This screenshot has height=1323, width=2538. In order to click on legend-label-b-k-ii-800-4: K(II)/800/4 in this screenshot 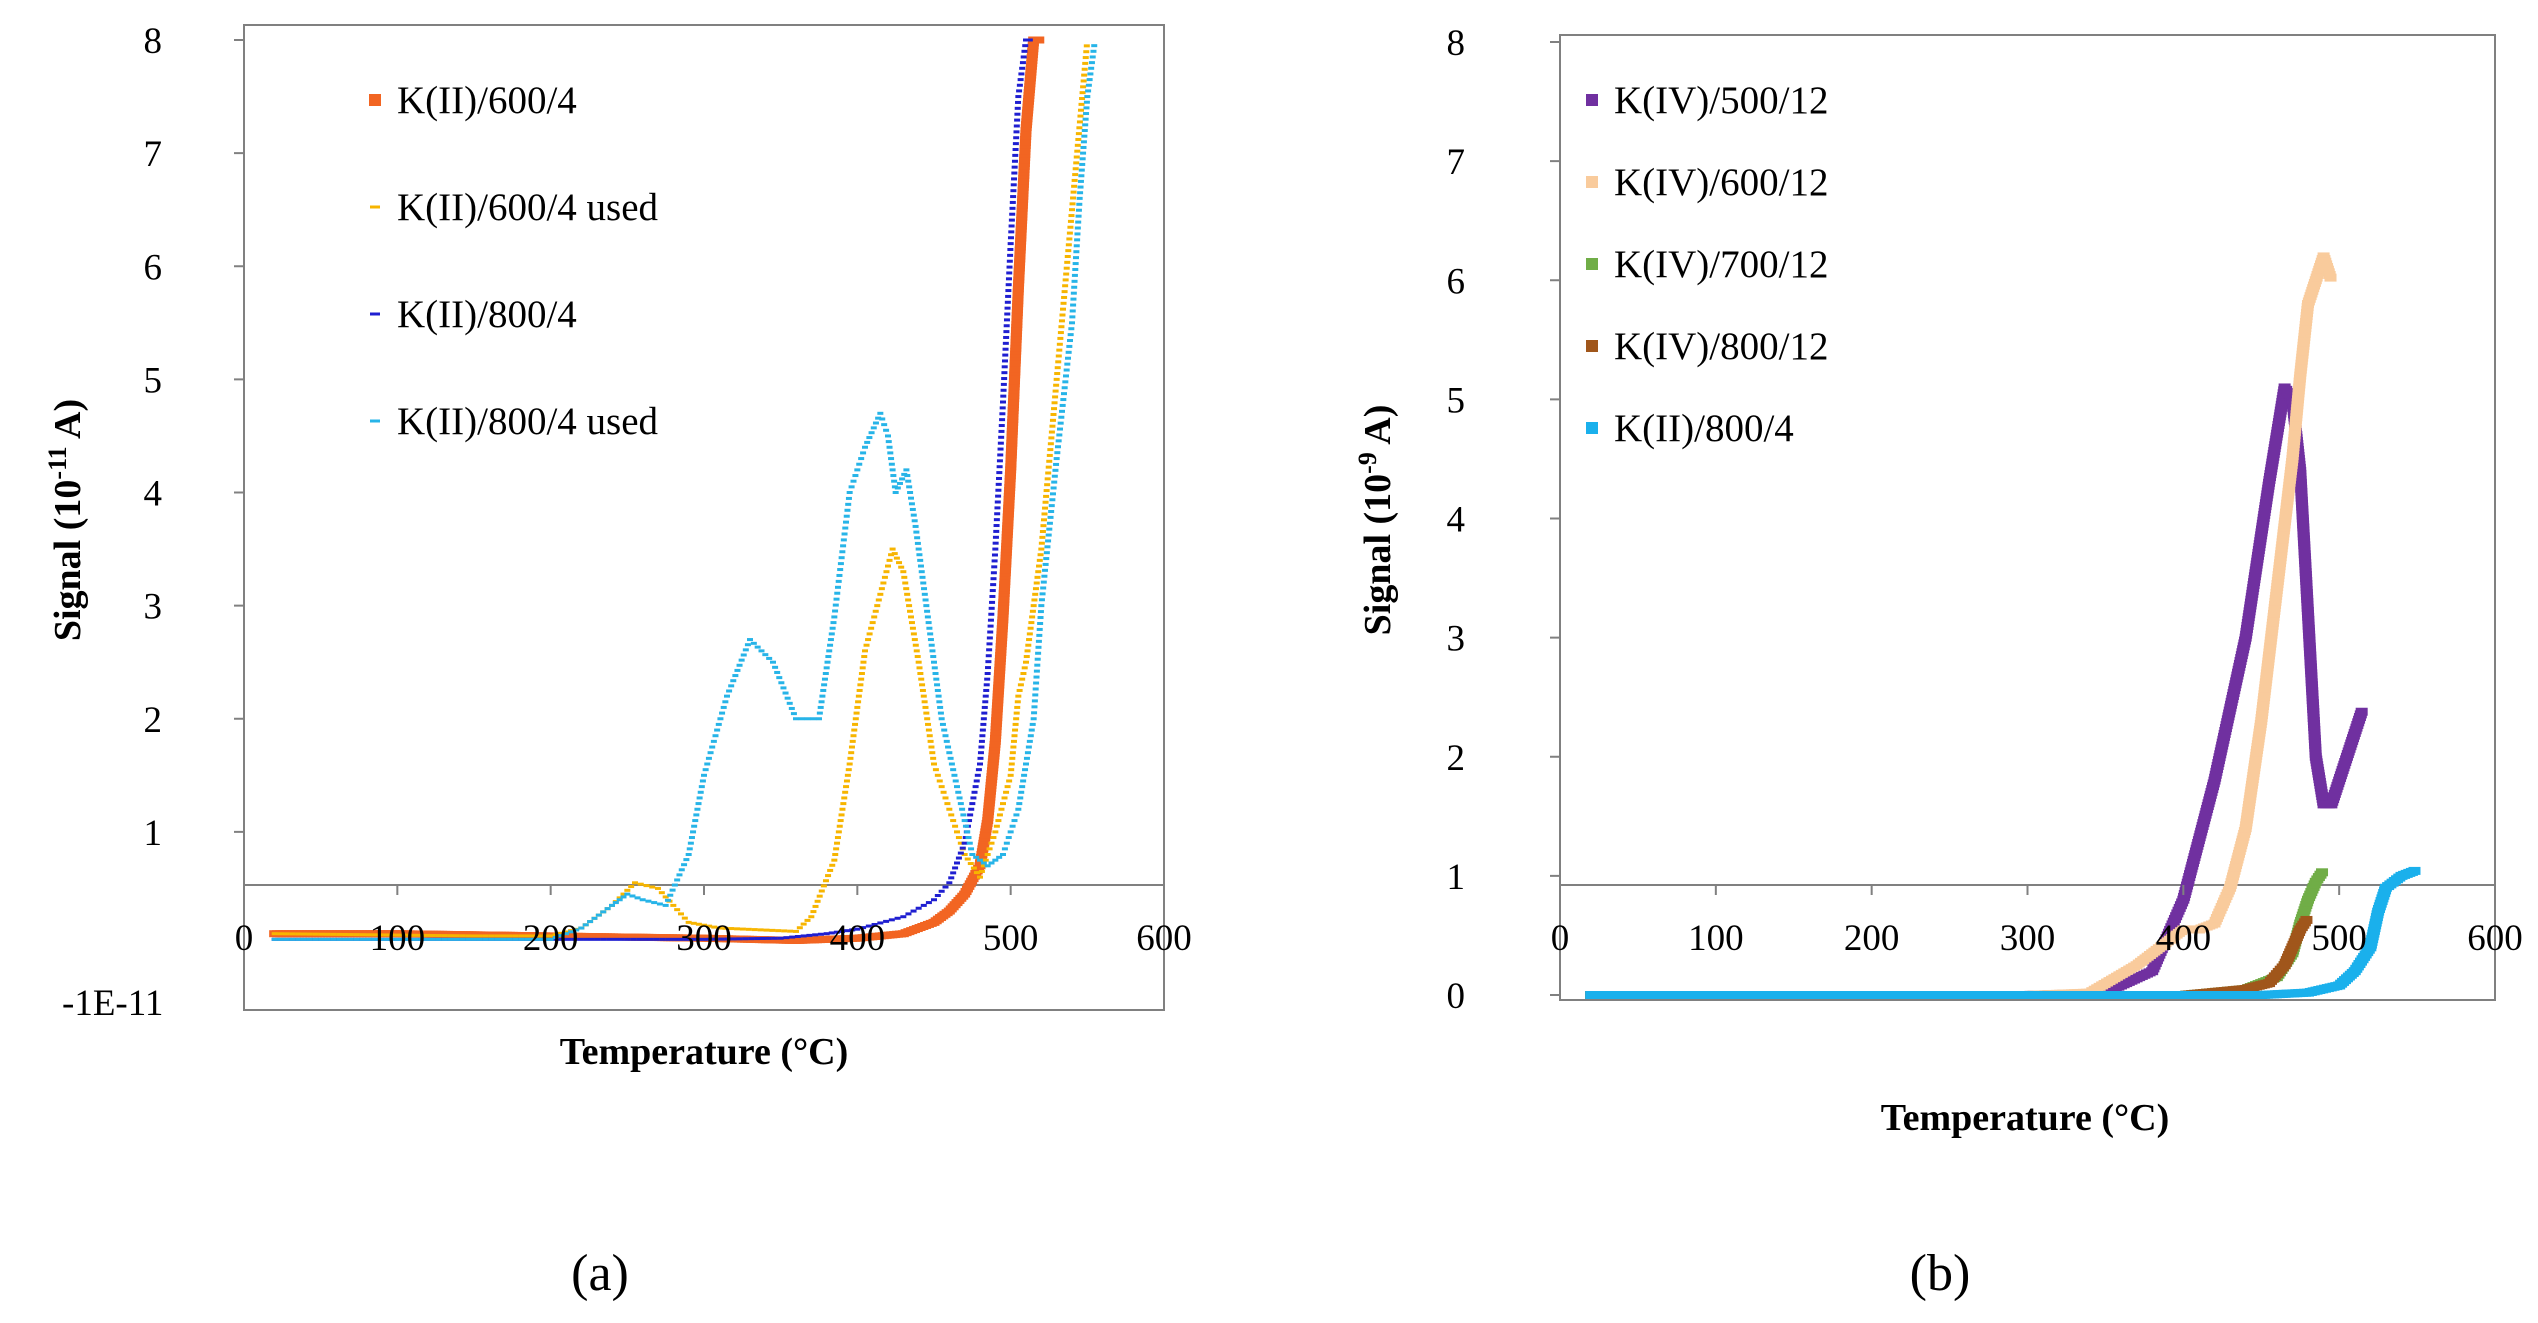, I will do `click(1704, 428)`.